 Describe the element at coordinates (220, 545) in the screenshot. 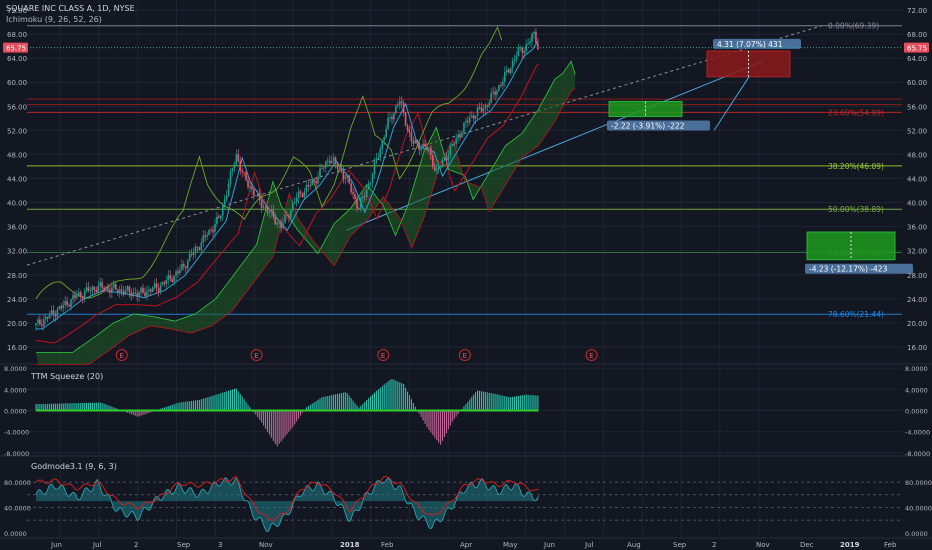

I see `time-axis-label: 3` at that location.